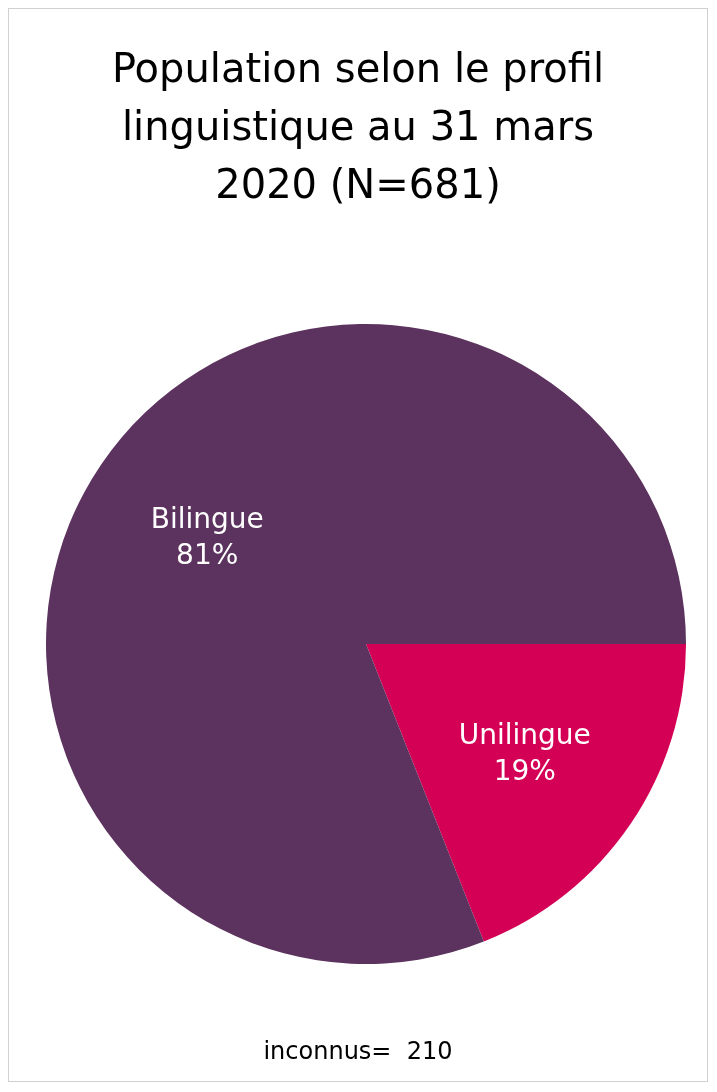 This screenshot has width=717, height=1092. I want to click on text: inconnus= 210, so click(358, 1051).